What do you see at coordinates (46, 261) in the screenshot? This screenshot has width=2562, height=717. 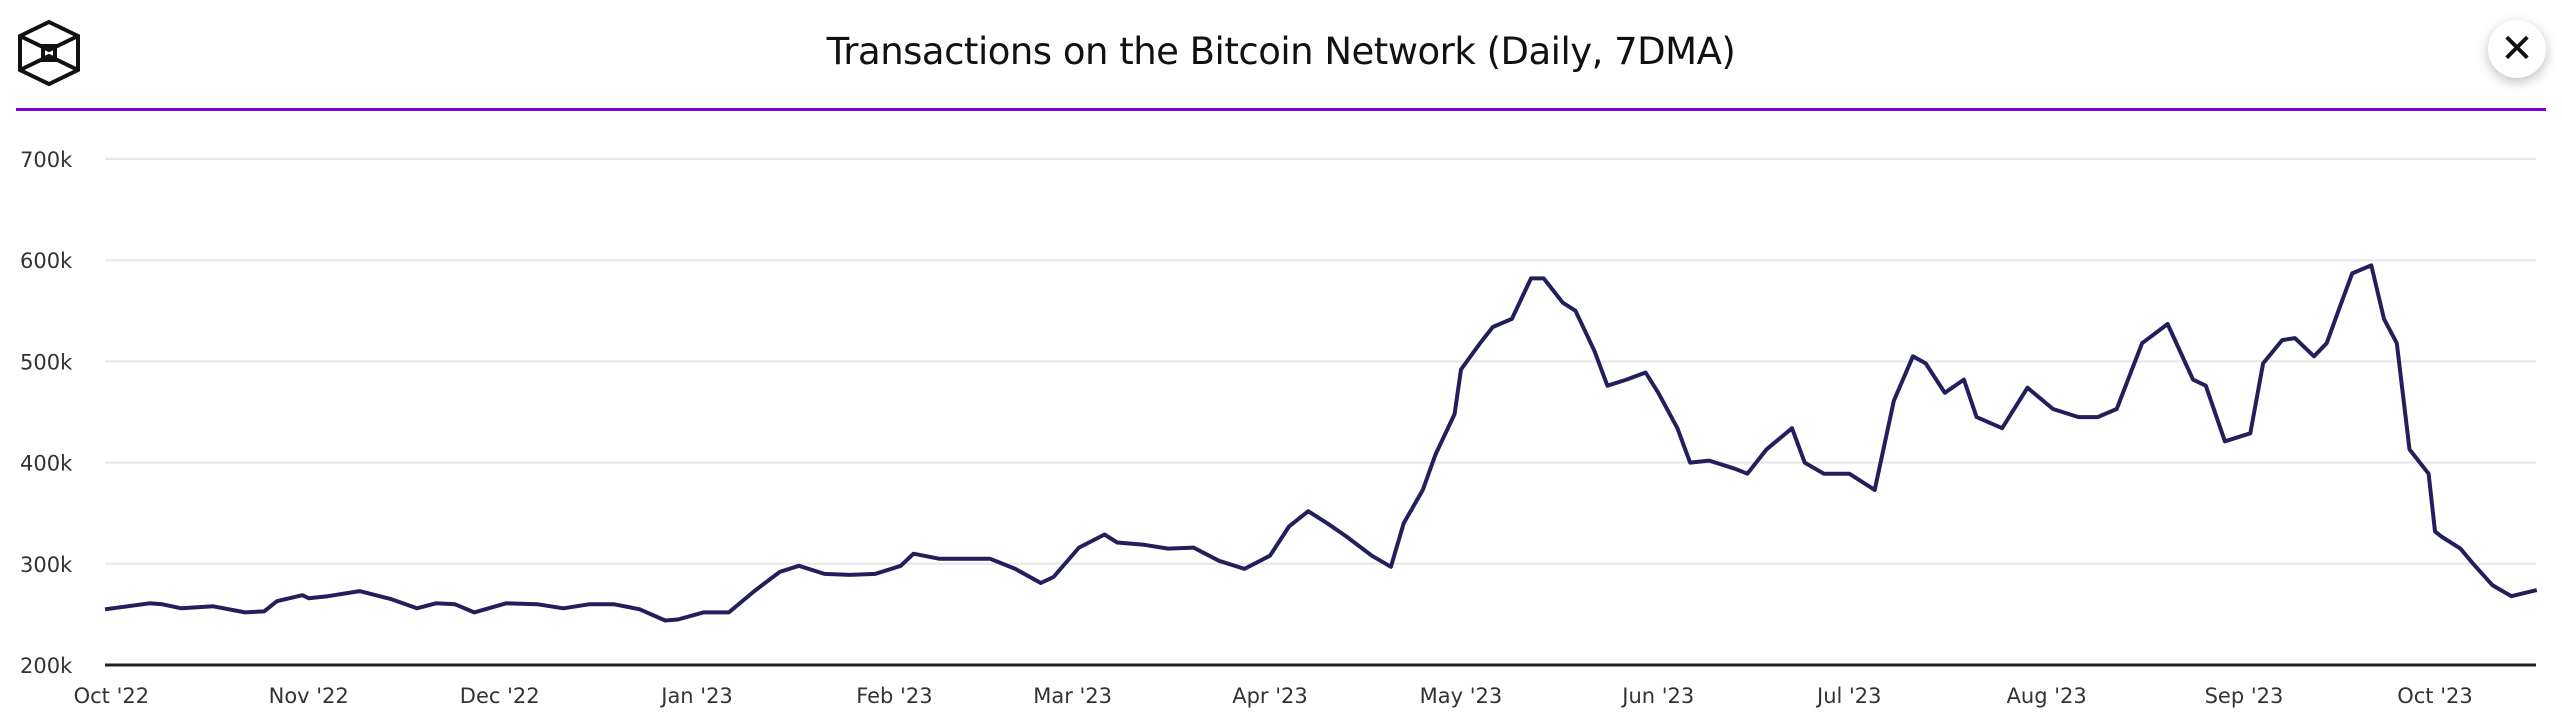 I see `y-tick-label: 600k` at bounding box center [46, 261].